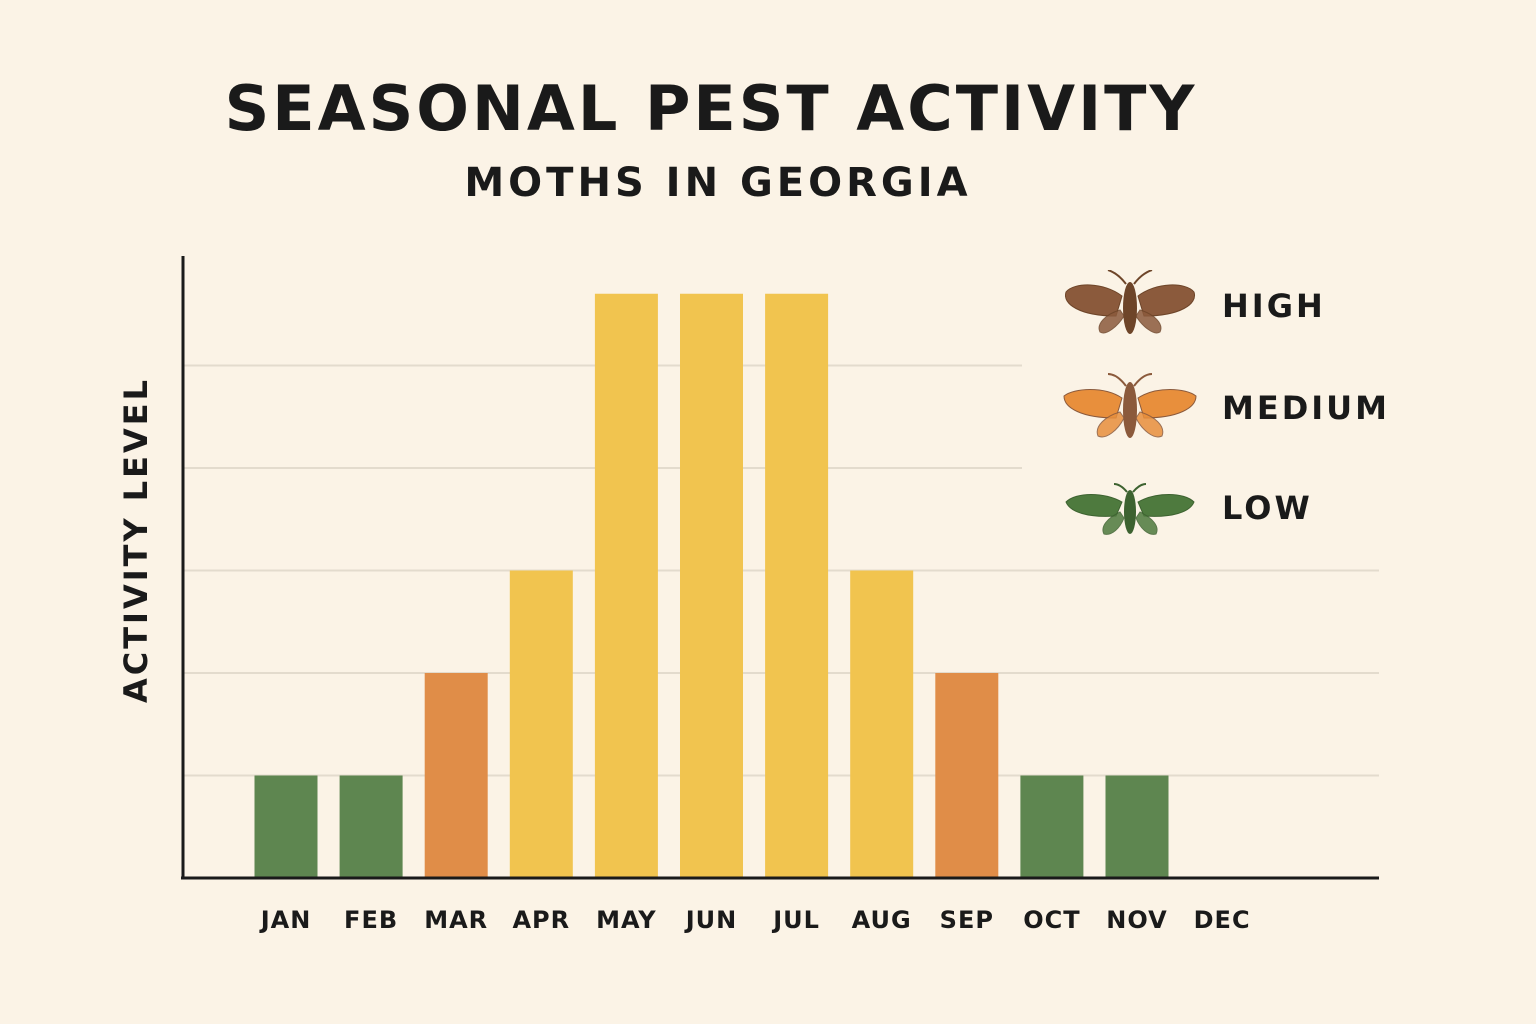  I want to click on legend-label-high: HIGH, so click(1274, 306).